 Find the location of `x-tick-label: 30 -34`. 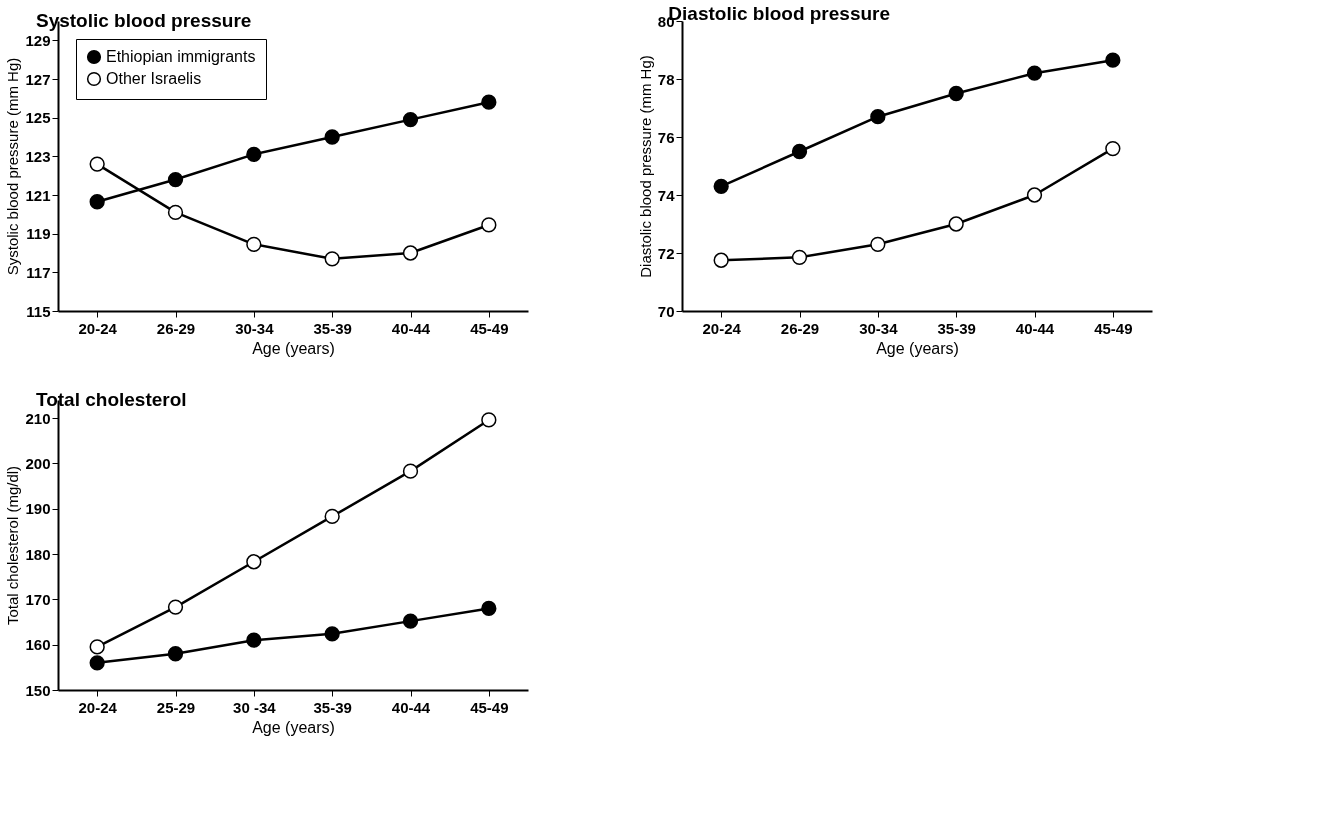

x-tick-label: 30 -34 is located at coordinates (255, 707).